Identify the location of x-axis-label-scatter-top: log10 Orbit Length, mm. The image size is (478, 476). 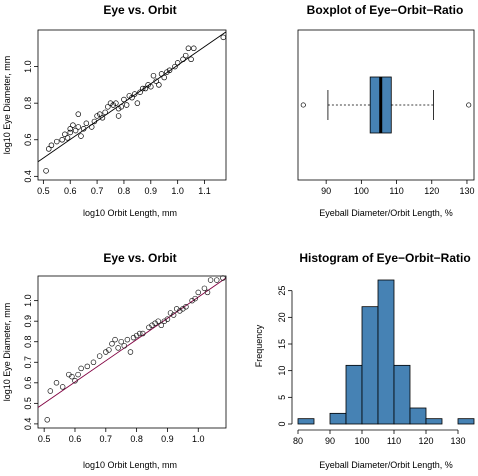
(130, 213).